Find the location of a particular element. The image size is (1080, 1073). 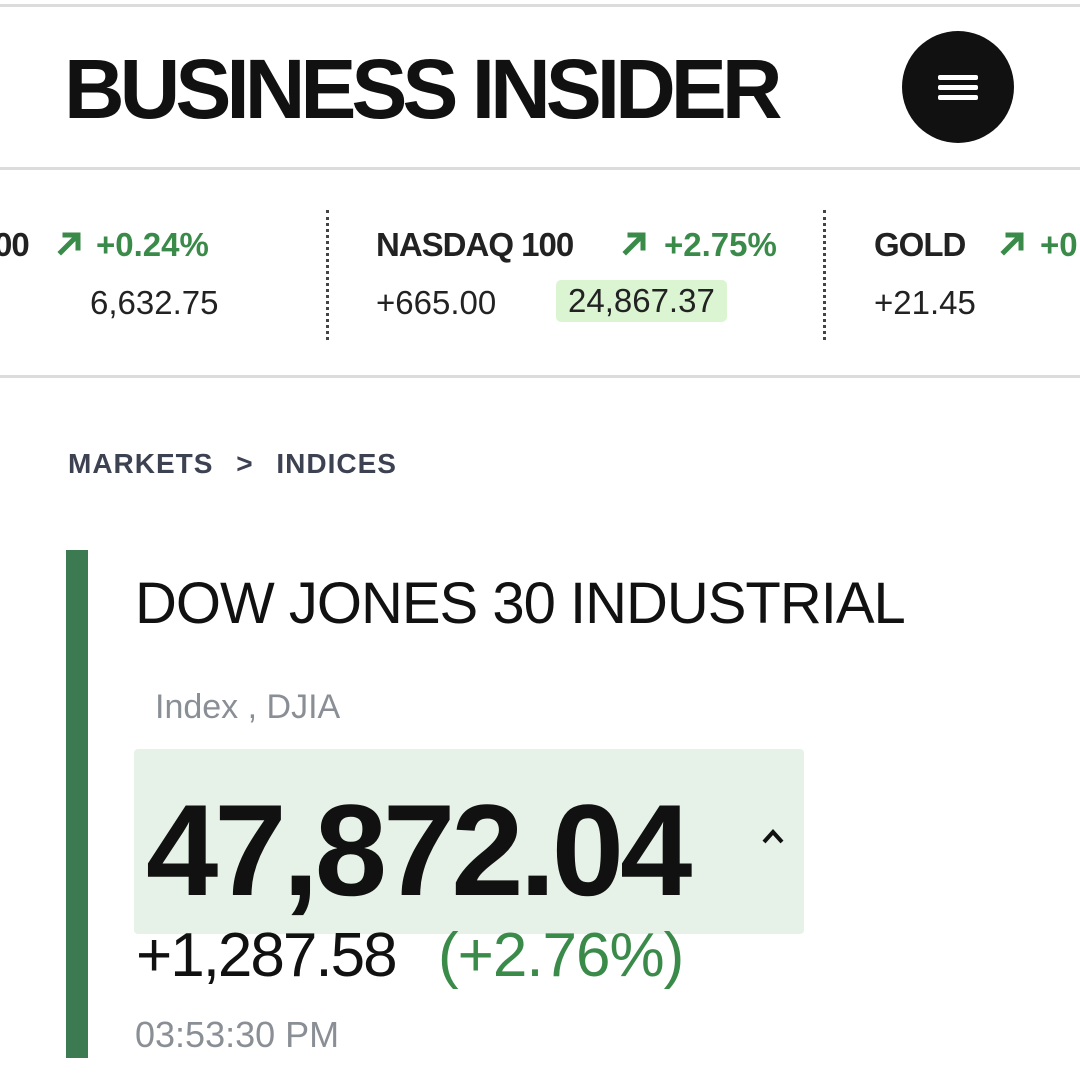

breadcrumb-markets: MARKETS is located at coordinates (141, 463).